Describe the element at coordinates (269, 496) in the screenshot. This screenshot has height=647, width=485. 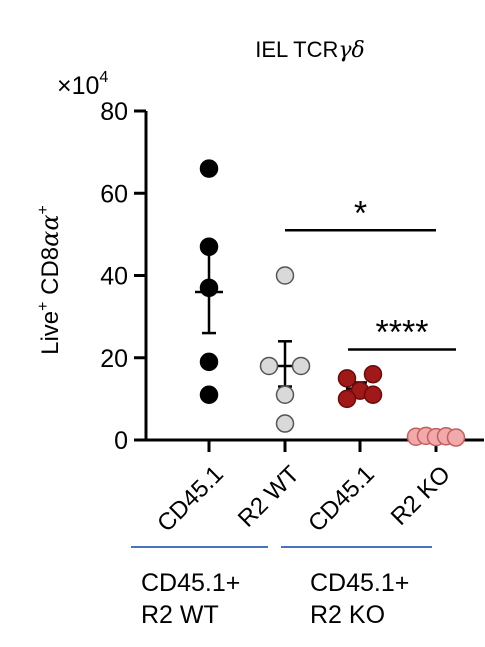
I see `x-tick-label-1: R2 WT` at that location.